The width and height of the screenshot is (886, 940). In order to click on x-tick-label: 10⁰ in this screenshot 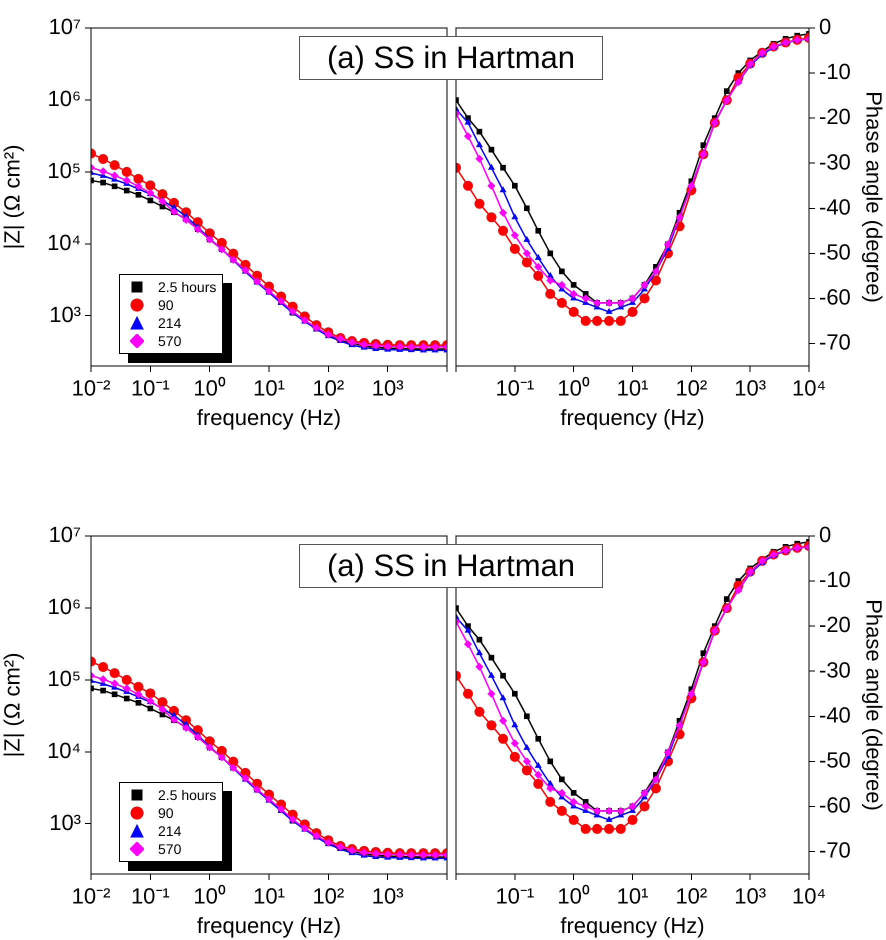, I will do `click(209, 387)`.